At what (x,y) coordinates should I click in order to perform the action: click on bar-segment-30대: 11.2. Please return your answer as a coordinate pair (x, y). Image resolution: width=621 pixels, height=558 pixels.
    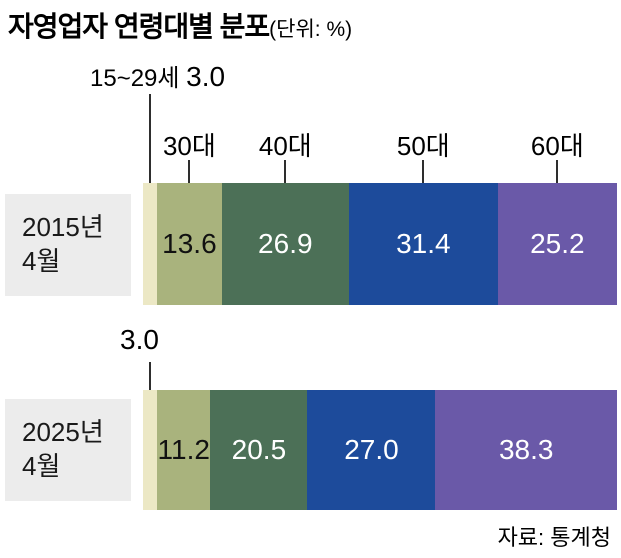
    Looking at the image, I should click on (184, 450).